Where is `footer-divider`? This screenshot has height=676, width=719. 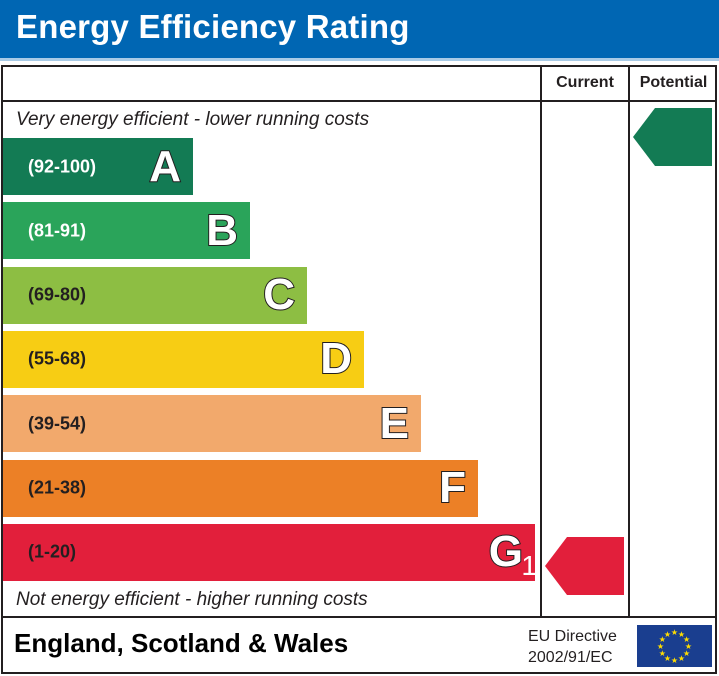 footer-divider is located at coordinates (359, 617).